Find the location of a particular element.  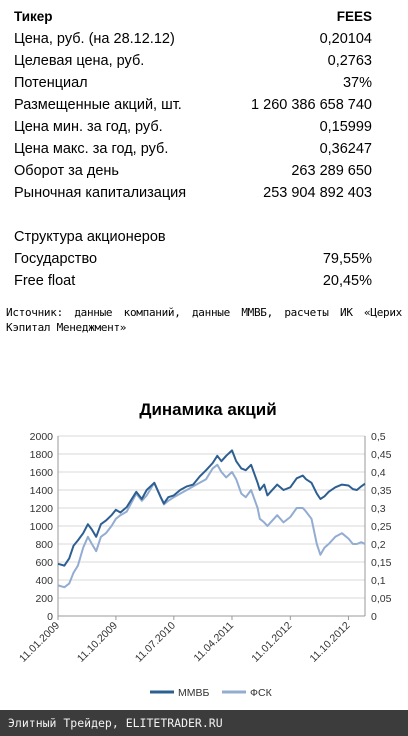

y-left-tick-label: 800 is located at coordinates (44, 545).